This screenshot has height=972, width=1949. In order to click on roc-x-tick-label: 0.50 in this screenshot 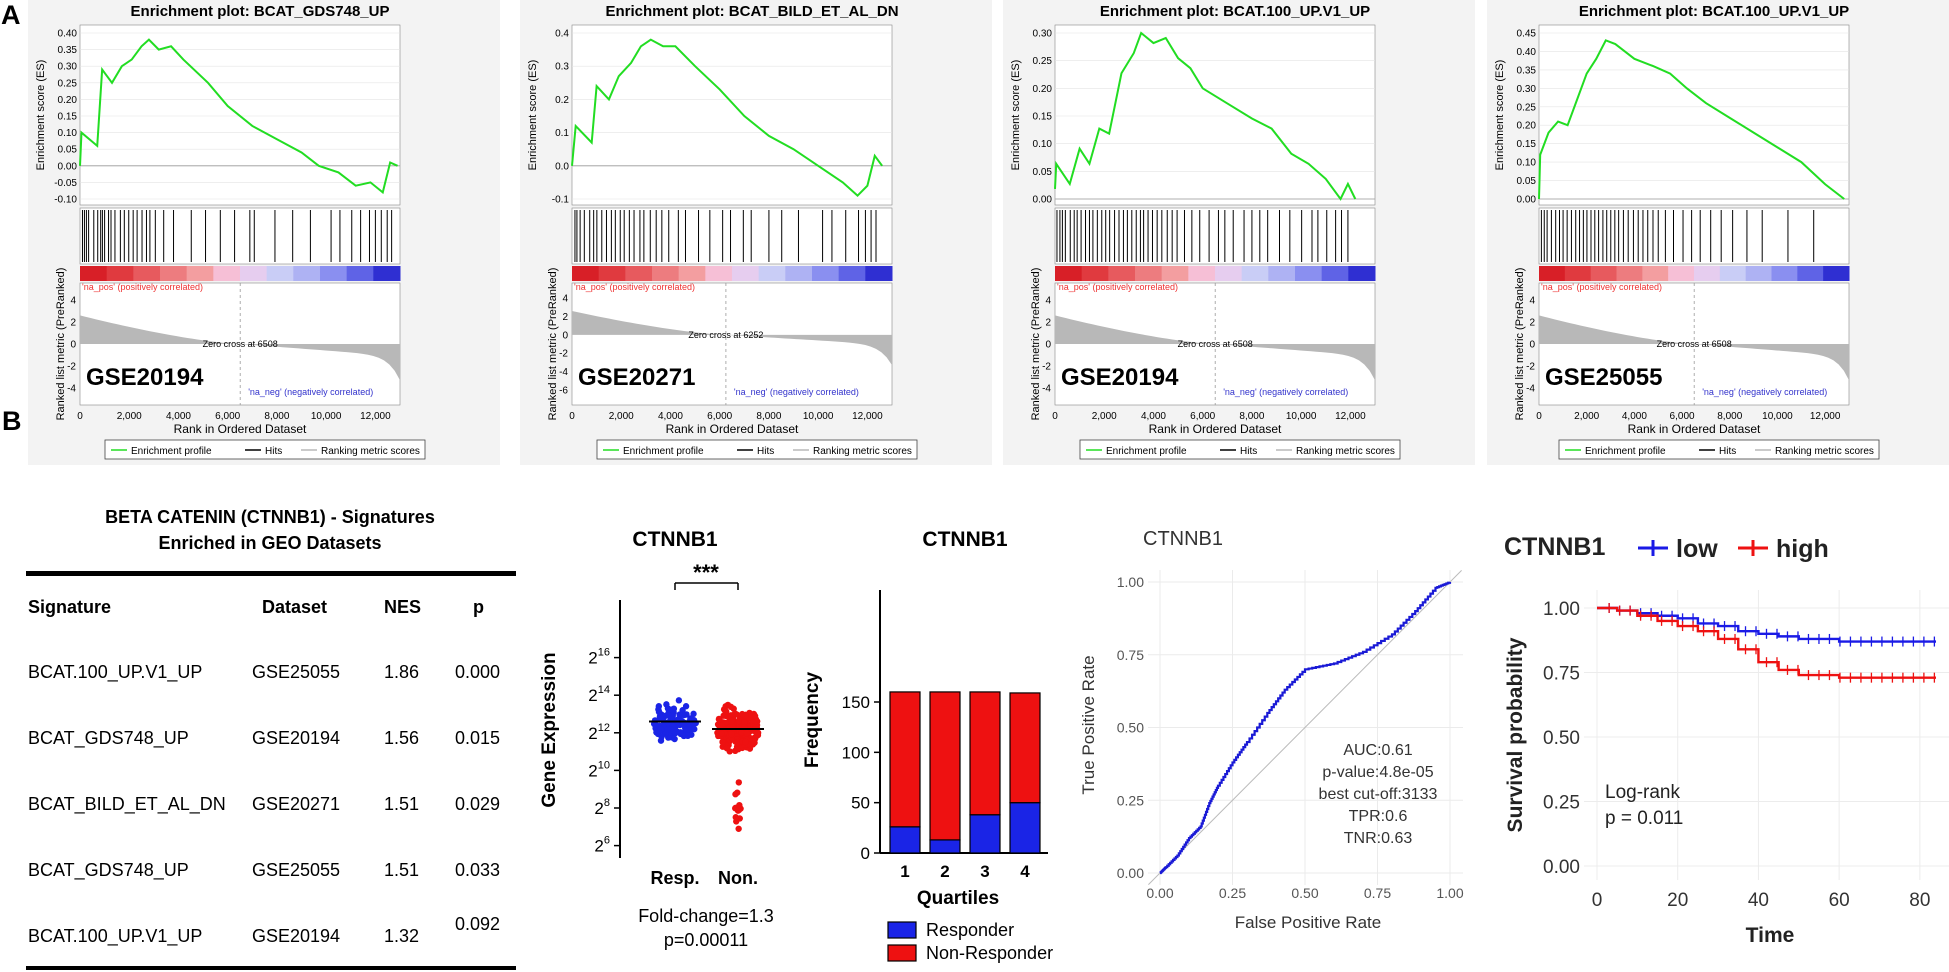, I will do `click(1304, 893)`.